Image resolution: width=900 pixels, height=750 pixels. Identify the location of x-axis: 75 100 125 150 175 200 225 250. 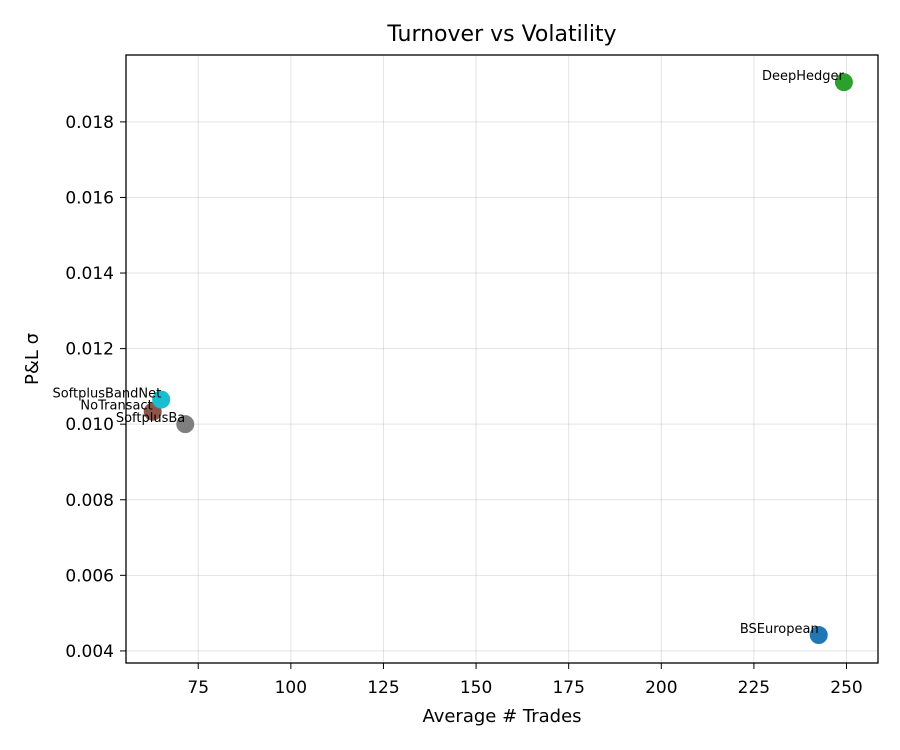
(525, 680).